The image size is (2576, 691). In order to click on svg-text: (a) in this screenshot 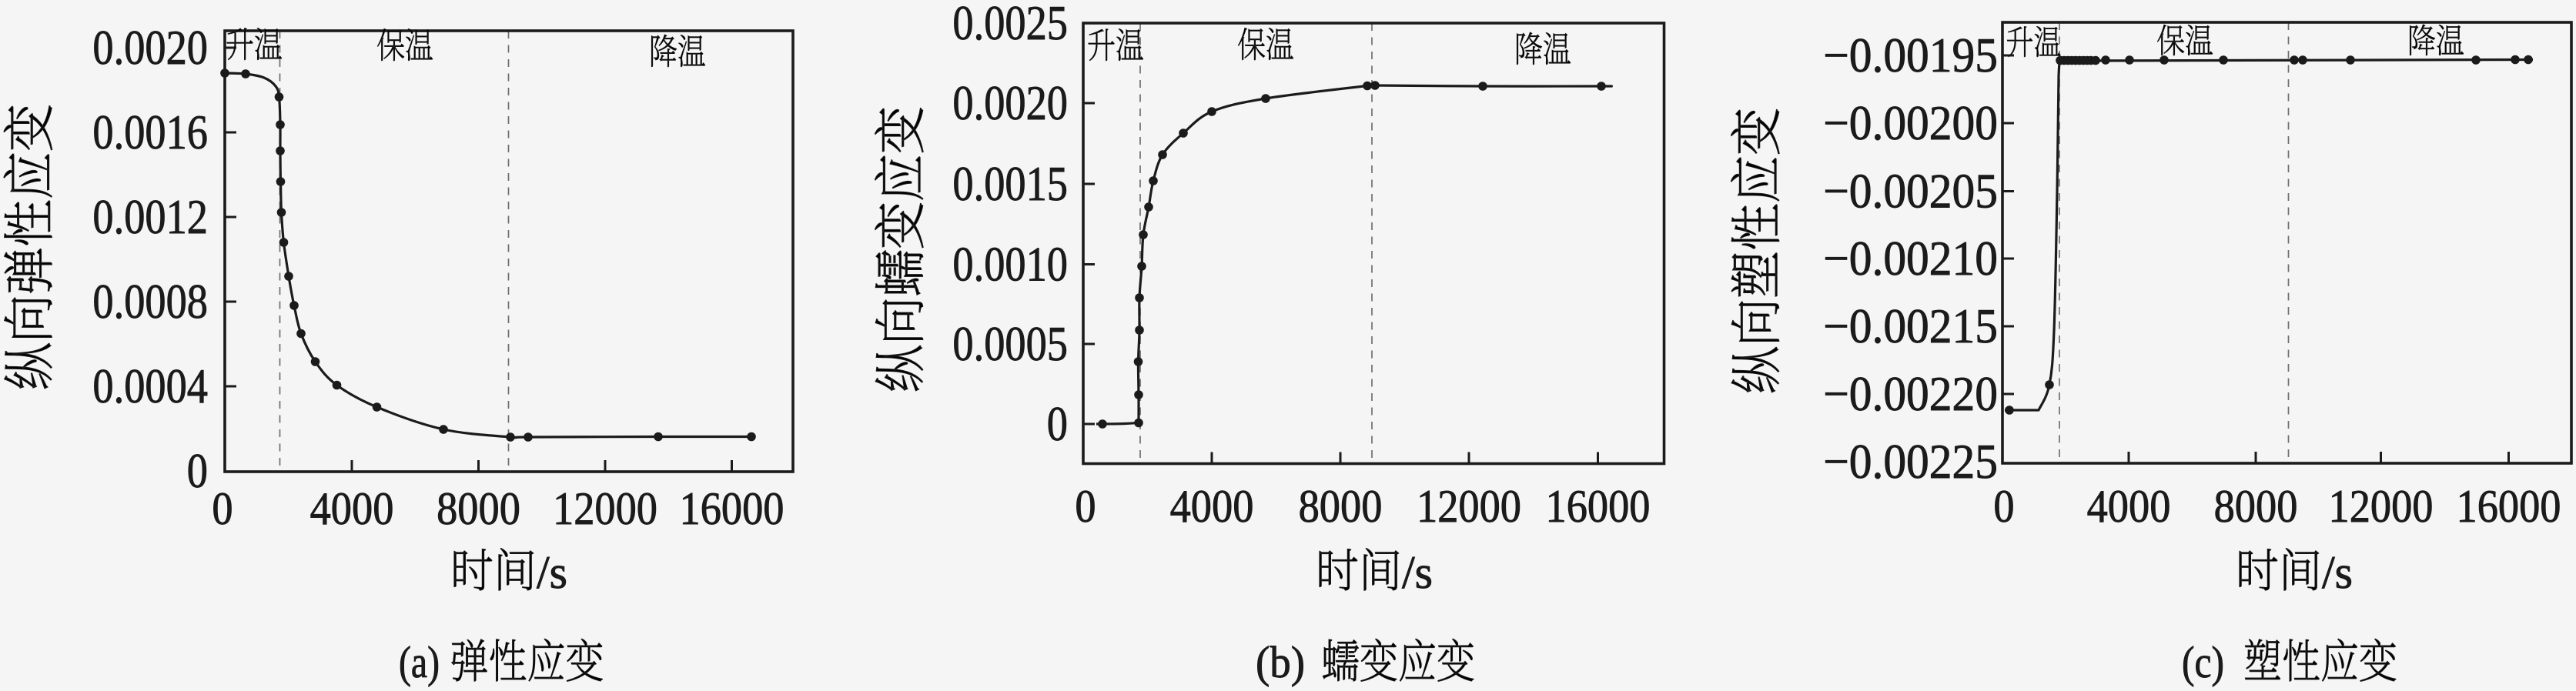, I will do `click(420, 662)`.